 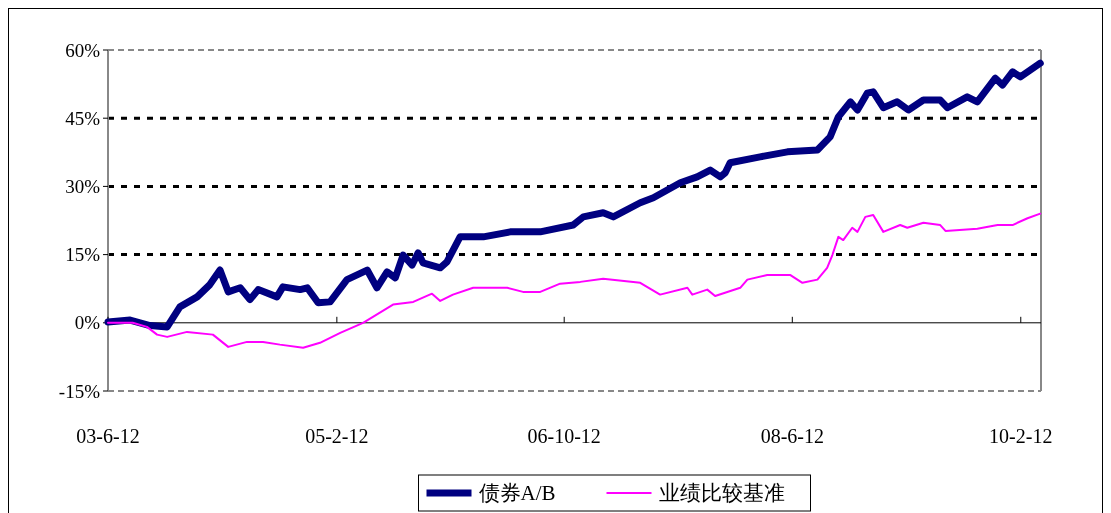 What do you see at coordinates (337, 436) in the screenshot?
I see `x-tick-label: 05-2-12` at bounding box center [337, 436].